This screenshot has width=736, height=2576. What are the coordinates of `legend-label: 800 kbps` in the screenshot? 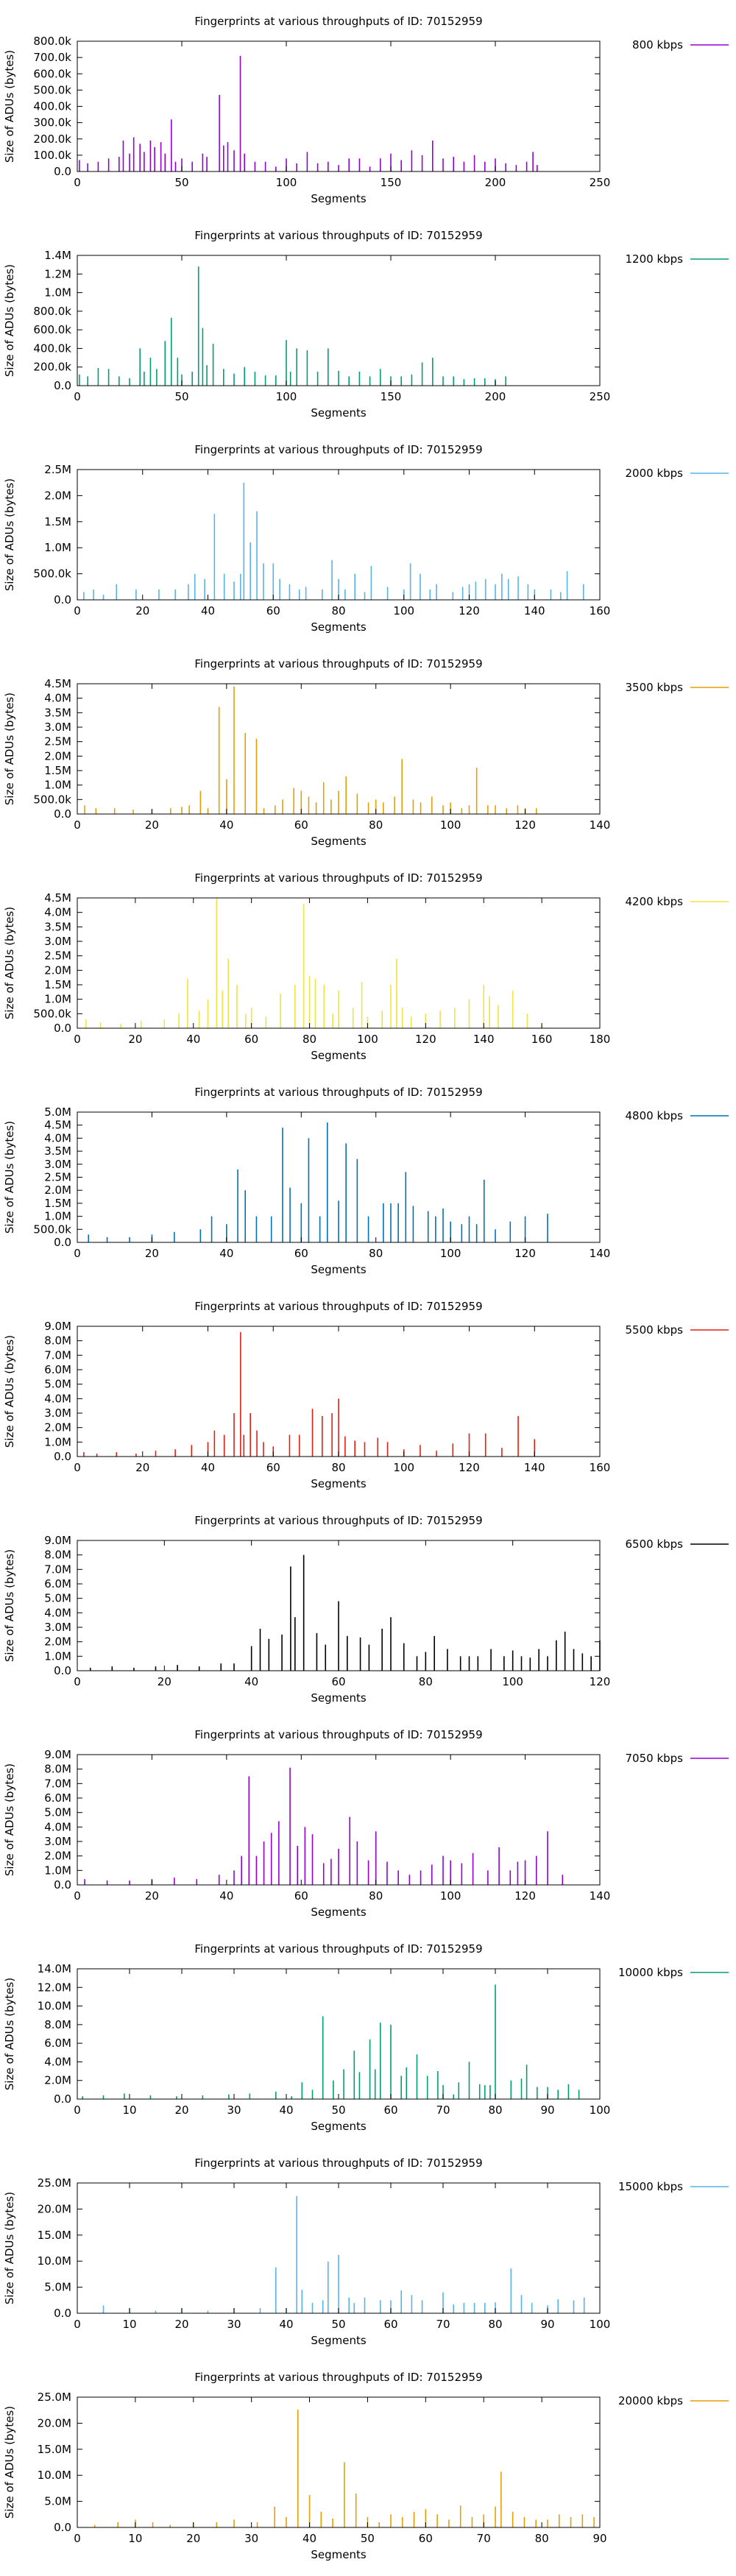 It's located at (657, 45).